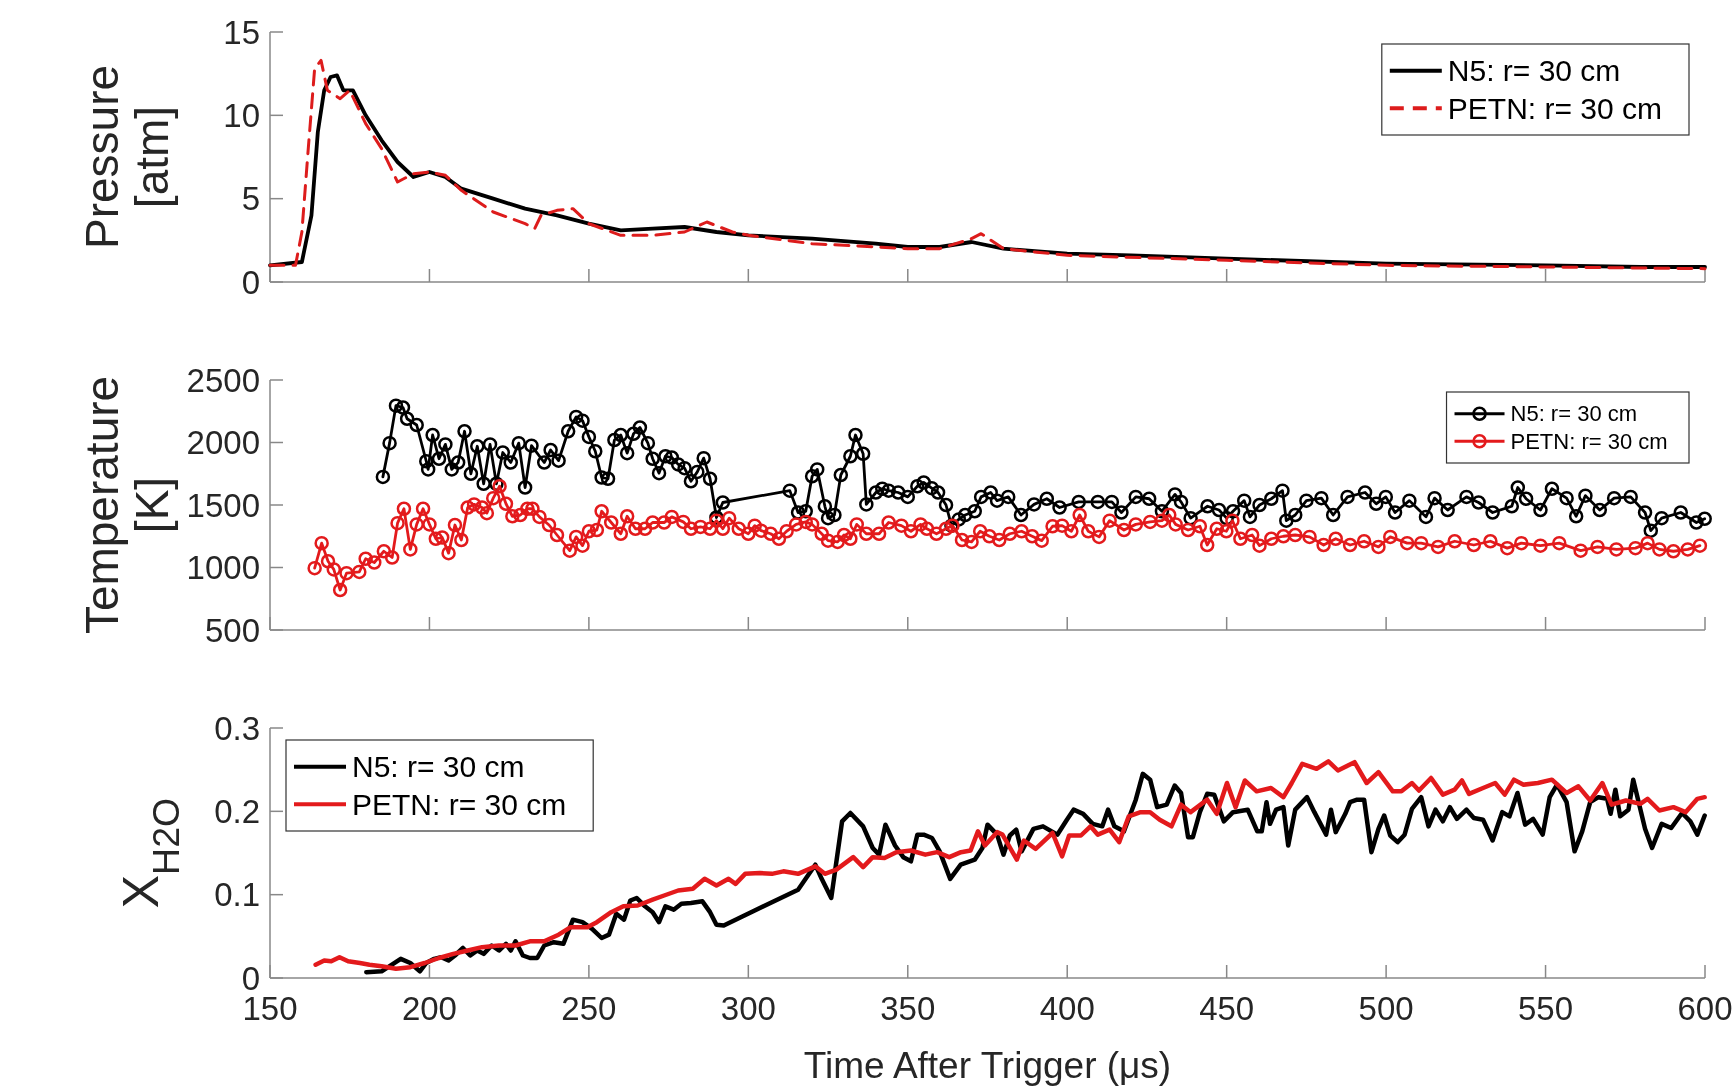  Describe the element at coordinates (237, 811) in the screenshot. I see `y-tick-label: 0.2` at that location.